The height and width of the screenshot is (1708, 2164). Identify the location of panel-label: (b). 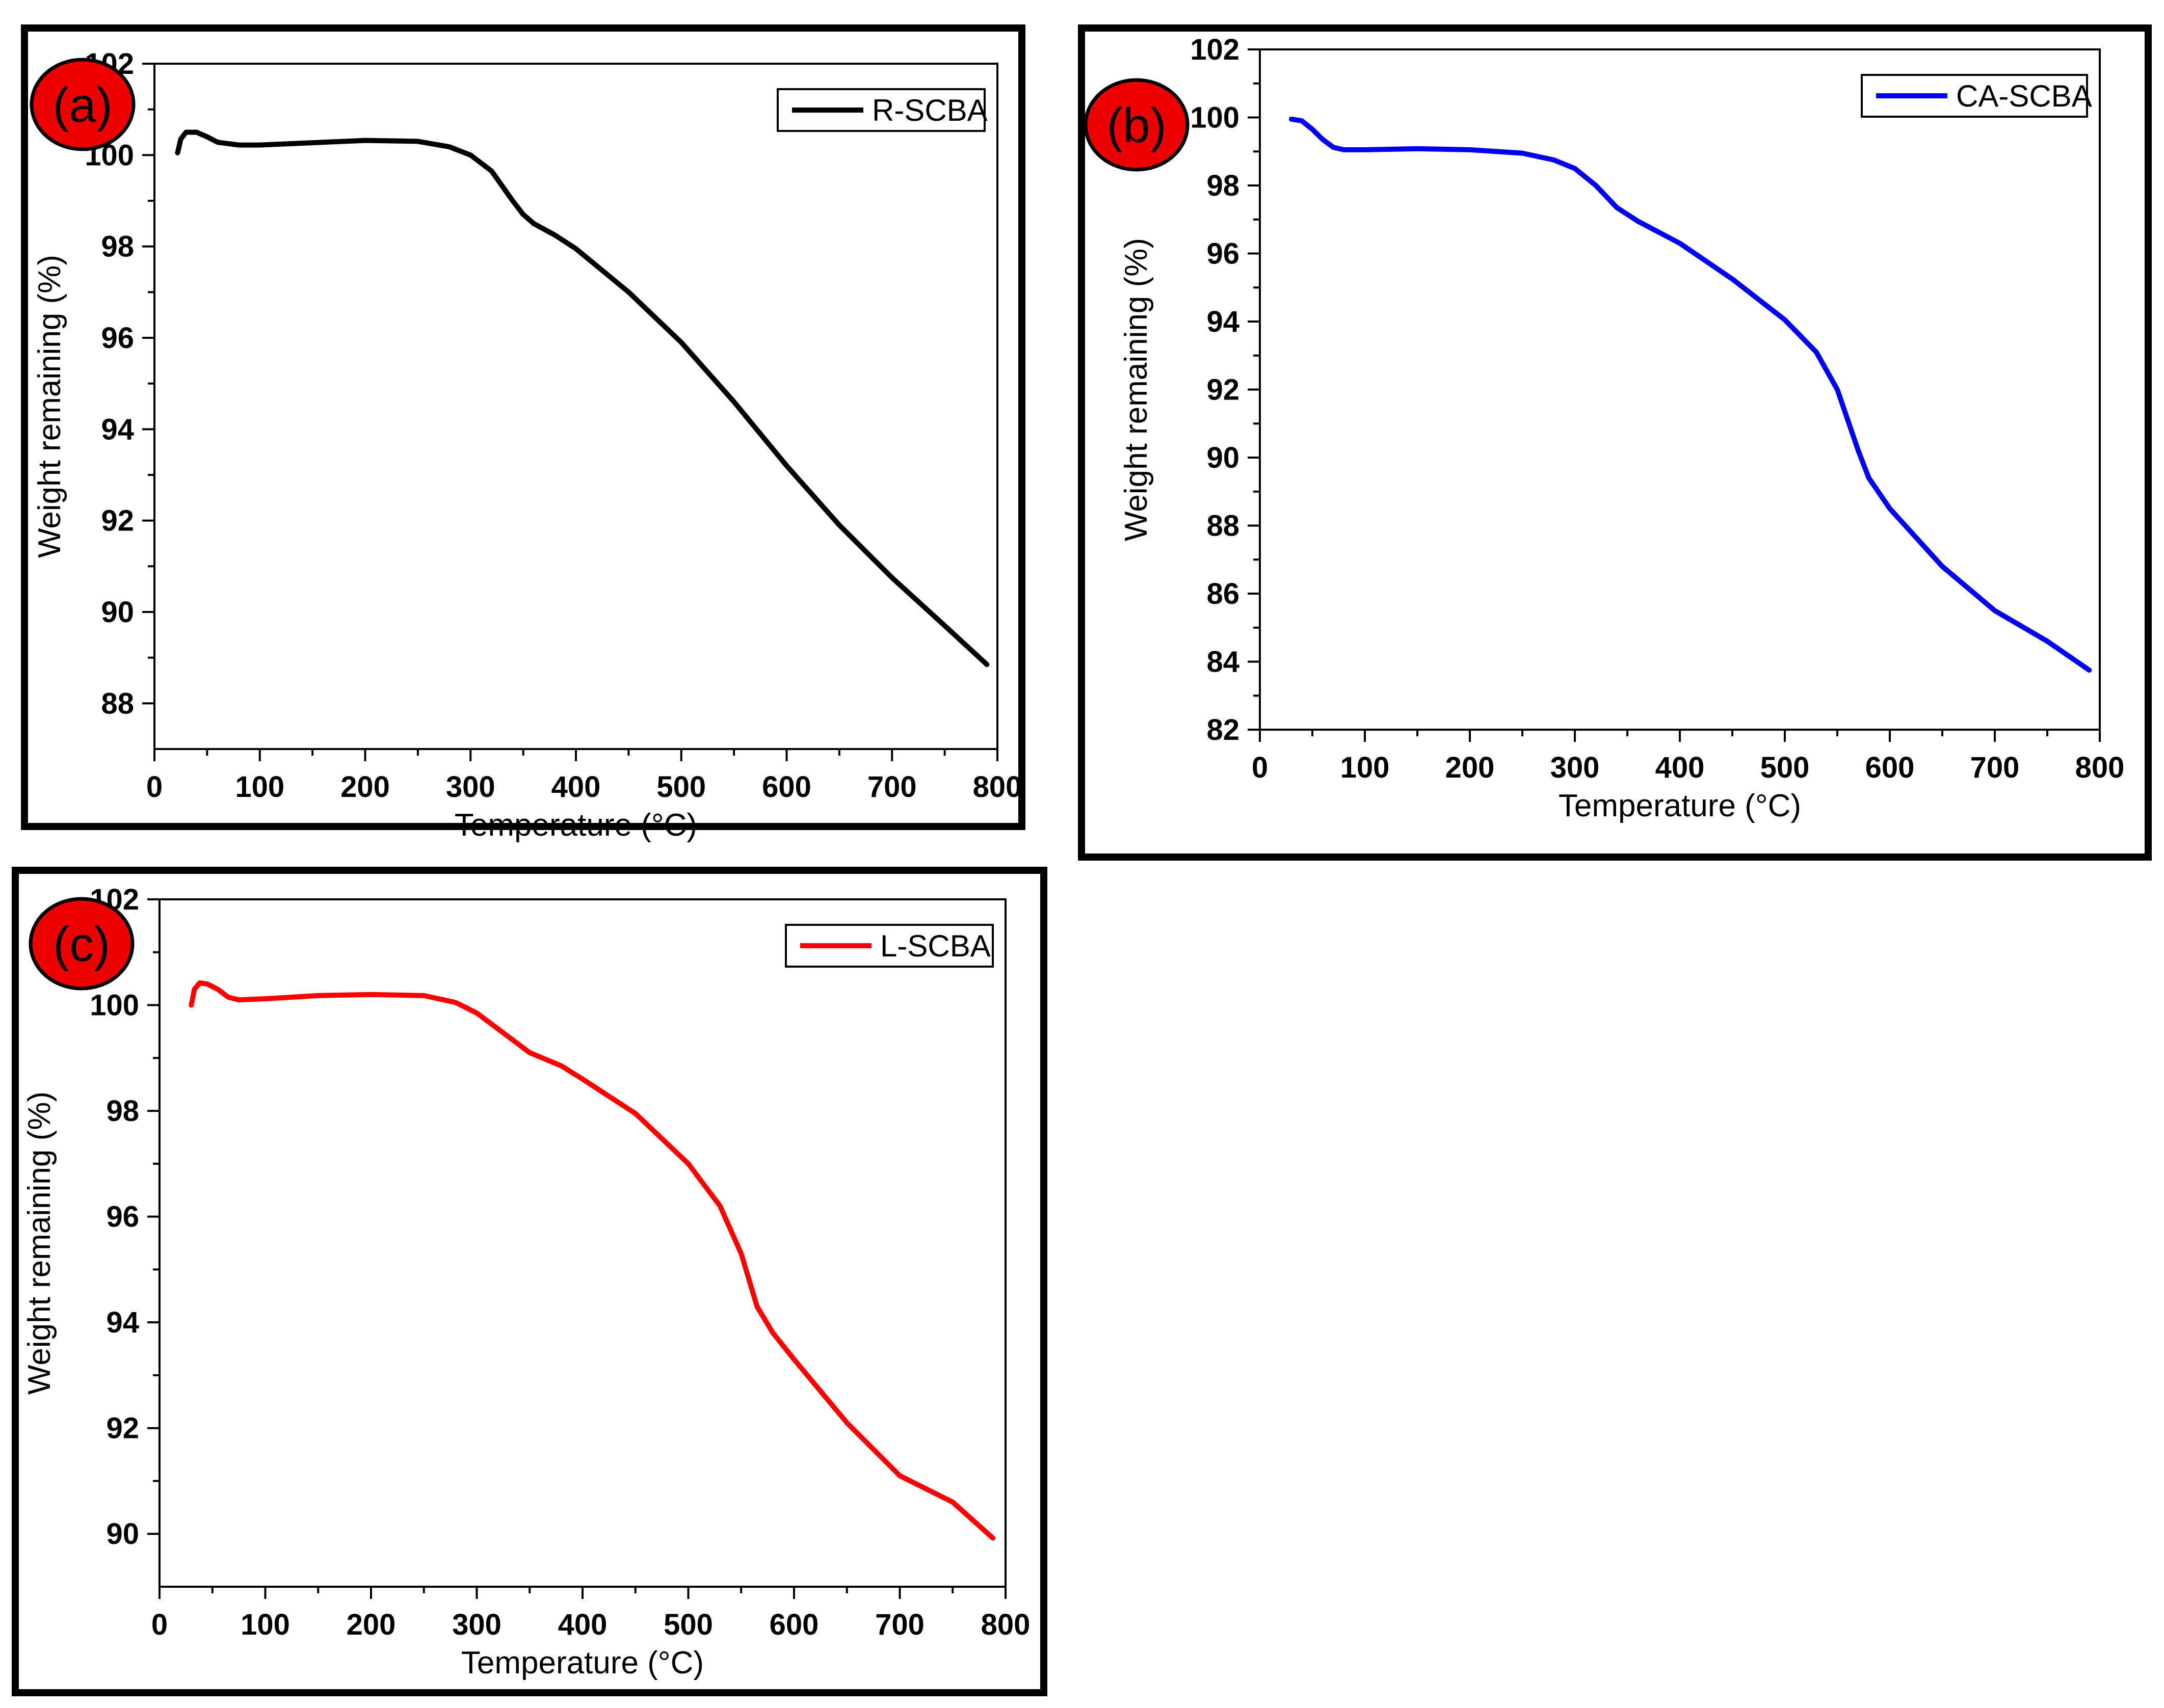
(1136, 125).